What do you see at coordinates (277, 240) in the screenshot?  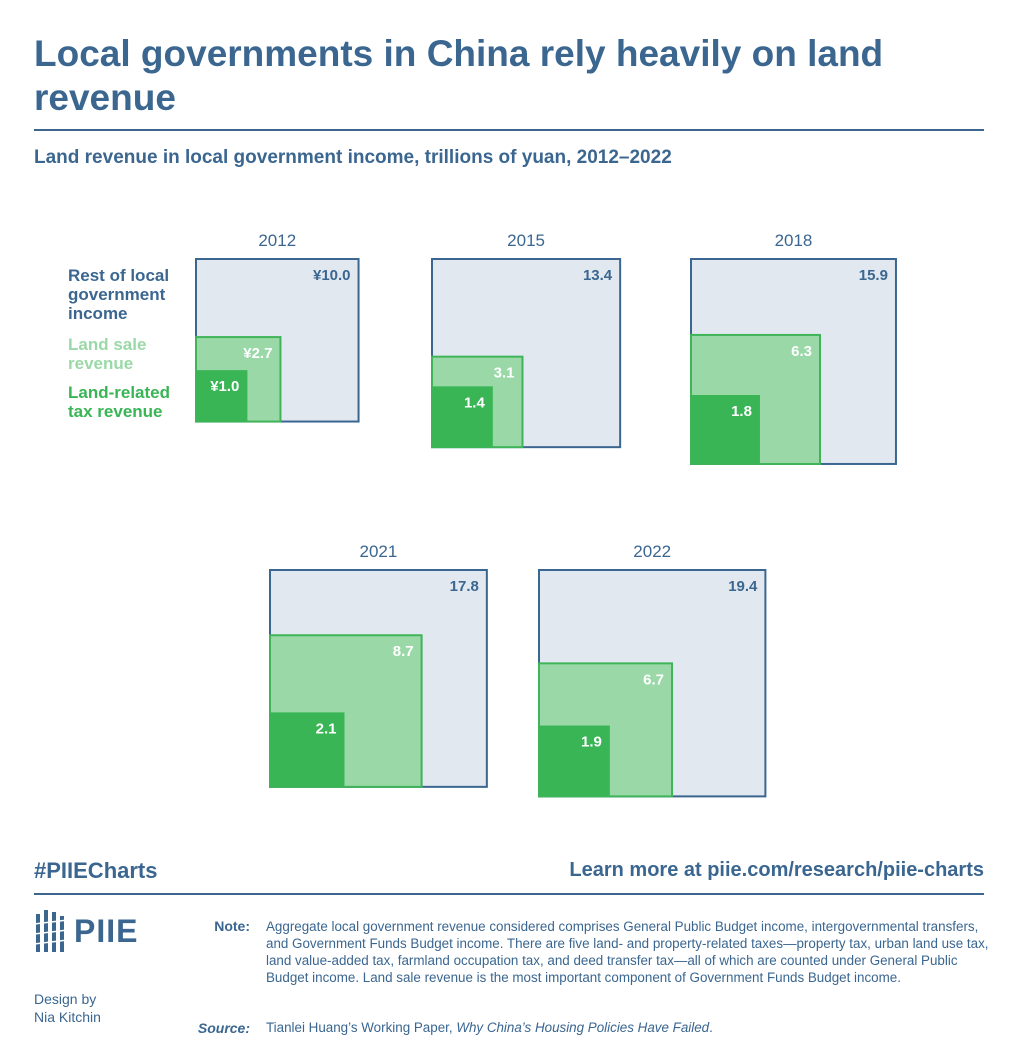 I see `panel-year-label: 2012` at bounding box center [277, 240].